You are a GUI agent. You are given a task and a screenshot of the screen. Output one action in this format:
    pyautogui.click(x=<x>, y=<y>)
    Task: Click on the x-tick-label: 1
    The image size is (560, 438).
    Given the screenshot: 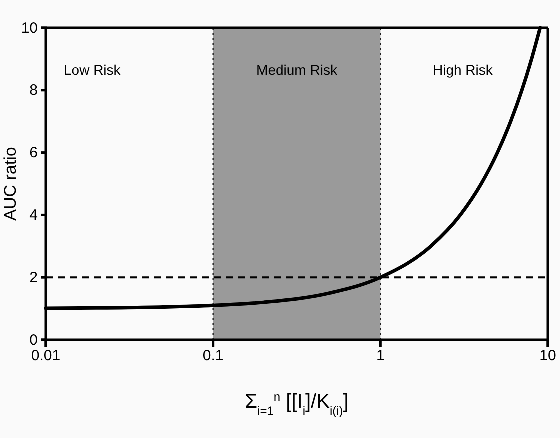 What is the action you would take?
    pyautogui.click(x=380, y=356)
    